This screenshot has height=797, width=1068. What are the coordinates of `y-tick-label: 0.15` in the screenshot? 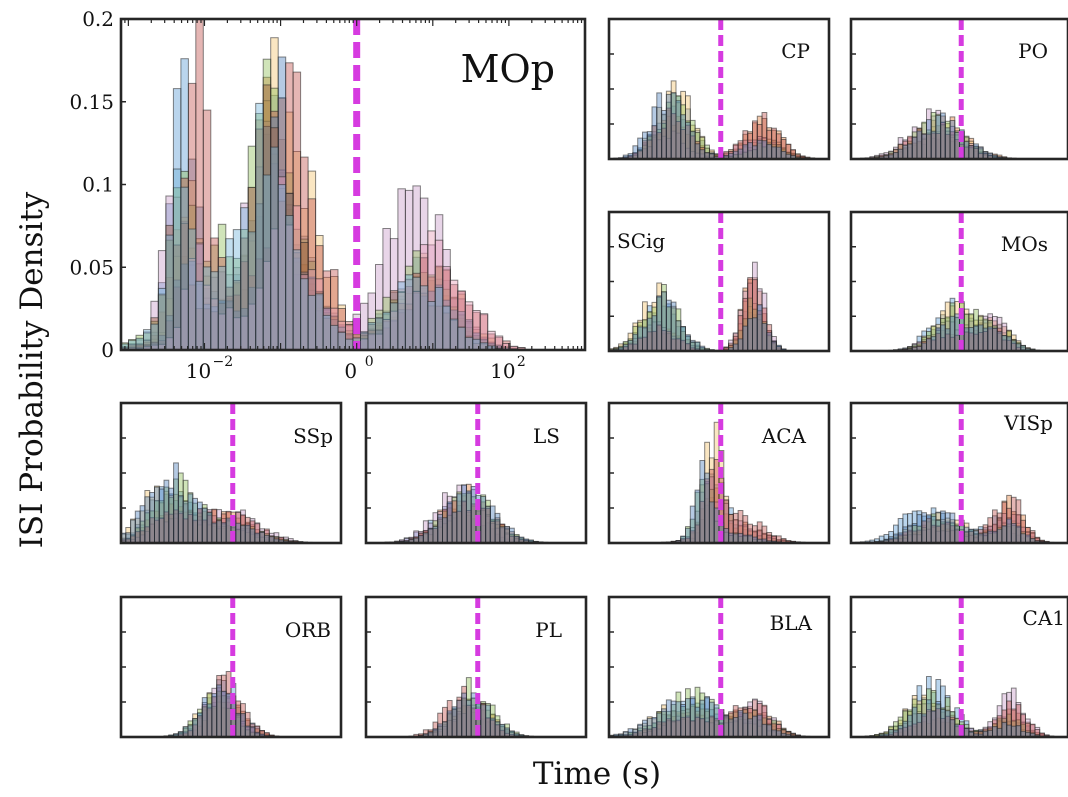 It's located at (91, 102).